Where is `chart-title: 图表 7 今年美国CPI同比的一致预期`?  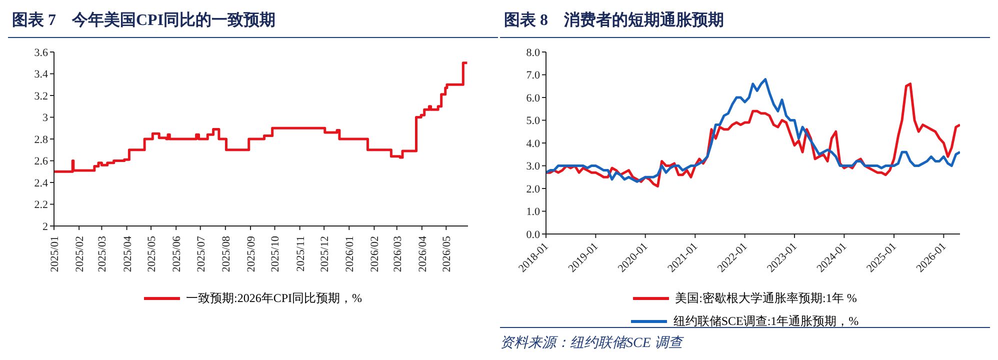 chart-title: 图表 7 今年美国CPI同比的一致预期 is located at coordinates (253, 23).